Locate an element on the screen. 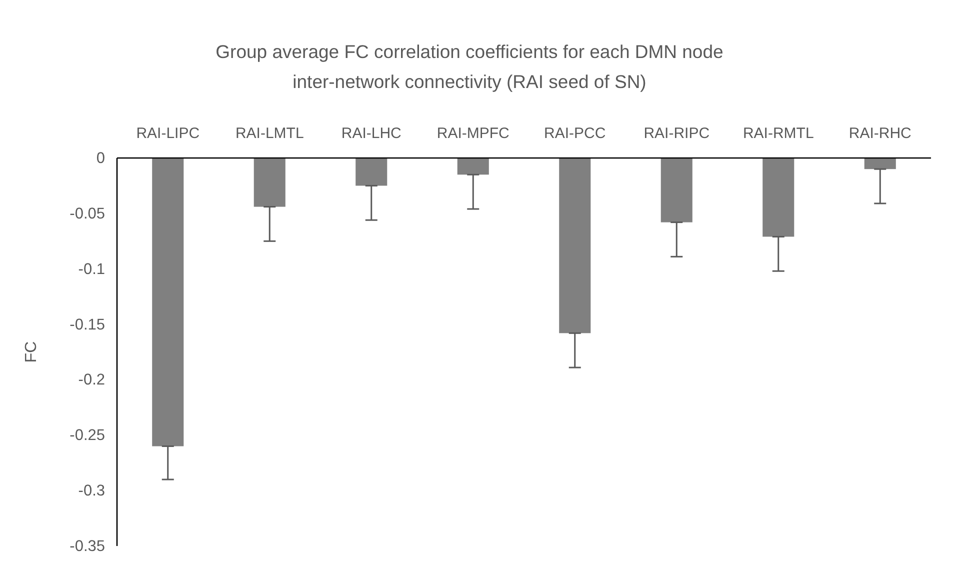 Image resolution: width=959 pixels, height=577 pixels. y-axis-title: FC is located at coordinates (31, 352).